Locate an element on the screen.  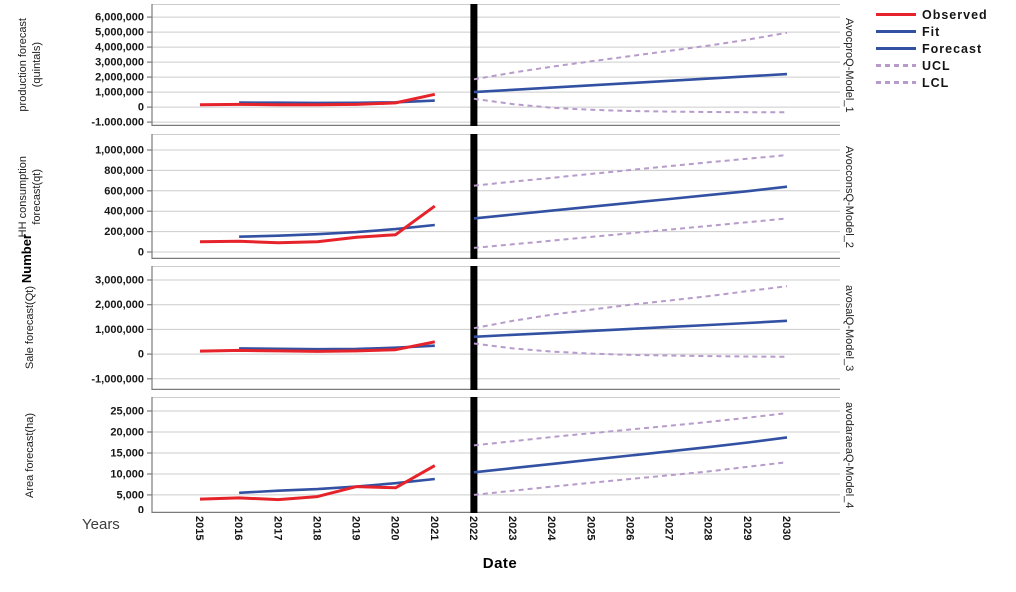
svg-text: 5,000 is located at coordinates (130, 495).